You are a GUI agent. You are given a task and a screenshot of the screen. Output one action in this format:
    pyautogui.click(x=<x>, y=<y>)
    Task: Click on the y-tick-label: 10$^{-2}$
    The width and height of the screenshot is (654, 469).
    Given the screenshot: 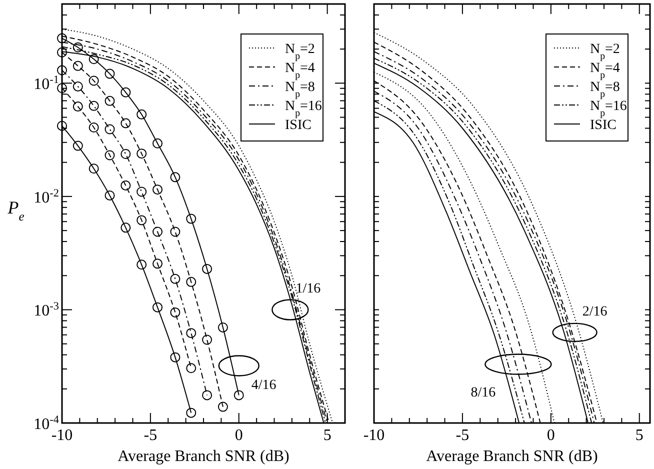 What is the action you would take?
    pyautogui.click(x=46, y=196)
    